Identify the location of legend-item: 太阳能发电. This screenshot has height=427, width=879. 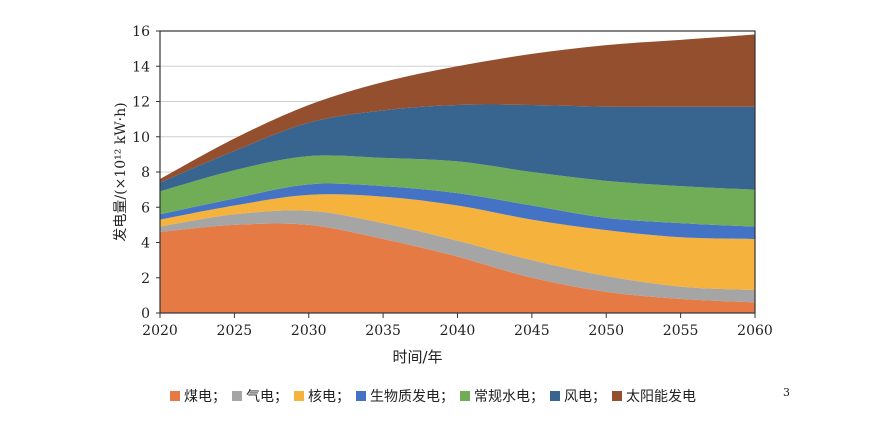
(654, 396).